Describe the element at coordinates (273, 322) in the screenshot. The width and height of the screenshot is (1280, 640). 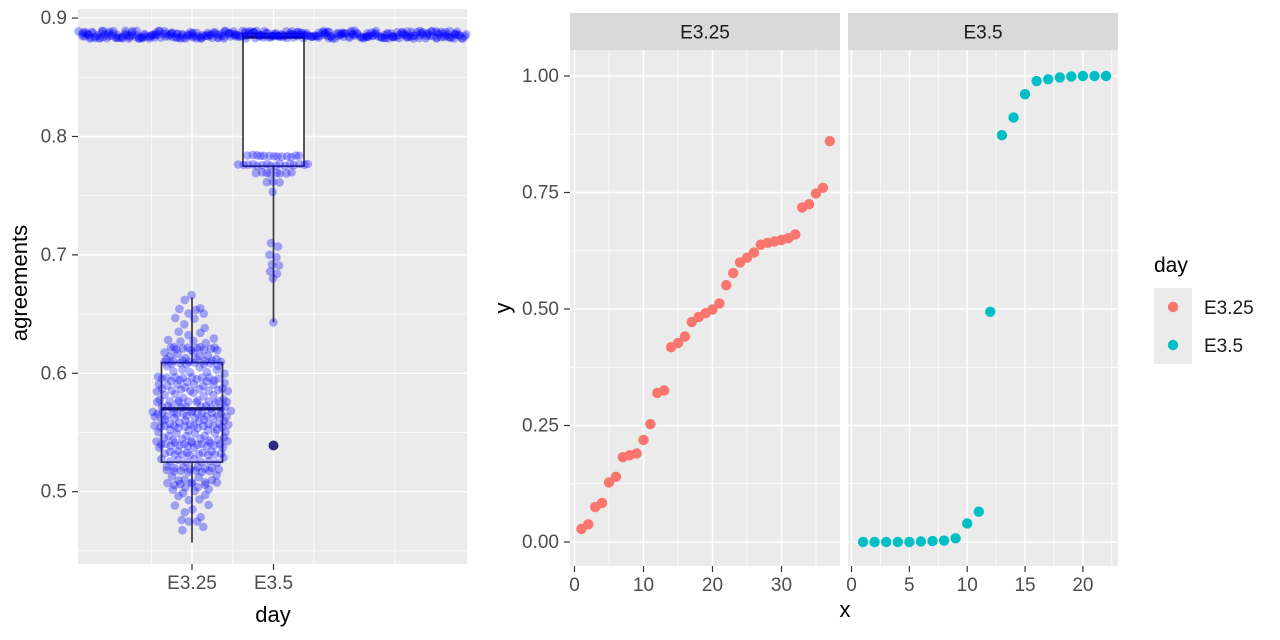
I see `whisker-end-point` at that location.